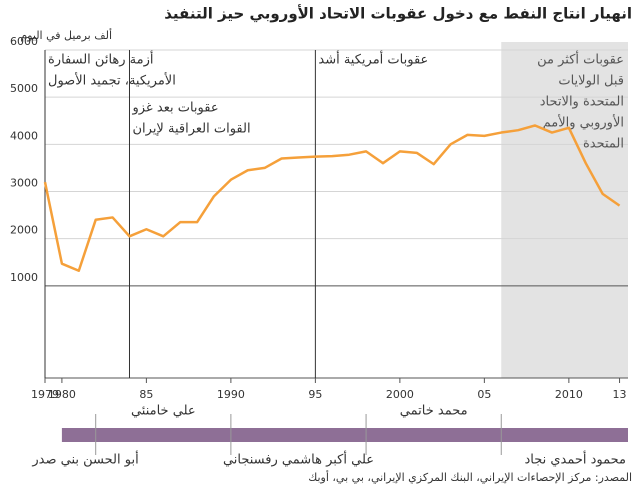  Describe the element at coordinates (298, 459) in the screenshot. I see `president-name: علي أكبر هاشمي رفسنجاني` at that location.